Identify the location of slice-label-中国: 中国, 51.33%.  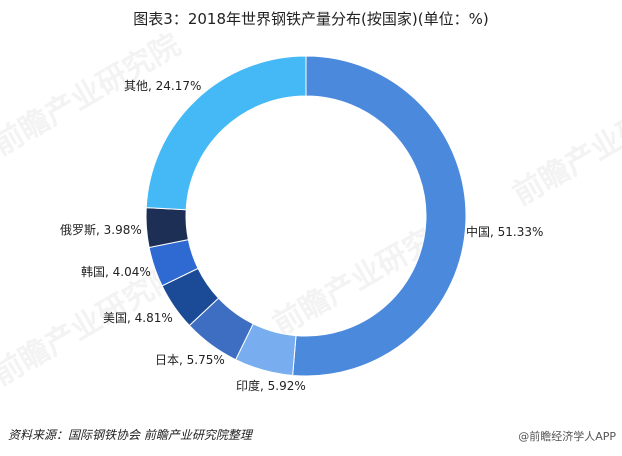
(504, 231).